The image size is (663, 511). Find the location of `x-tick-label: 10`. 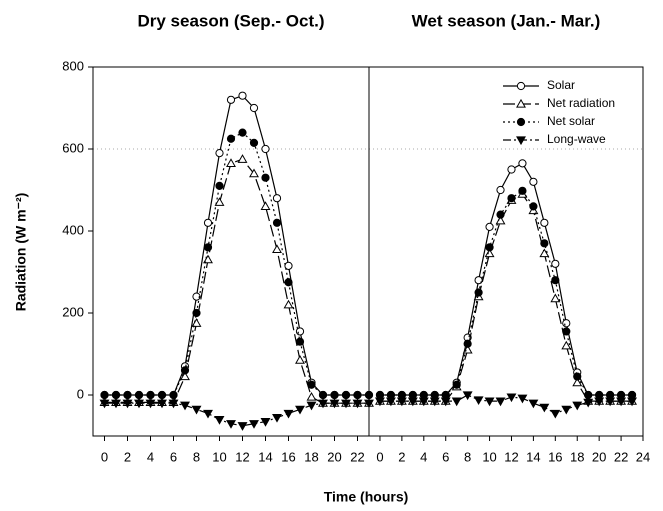

x-tick-label: 10 is located at coordinates (489, 456).